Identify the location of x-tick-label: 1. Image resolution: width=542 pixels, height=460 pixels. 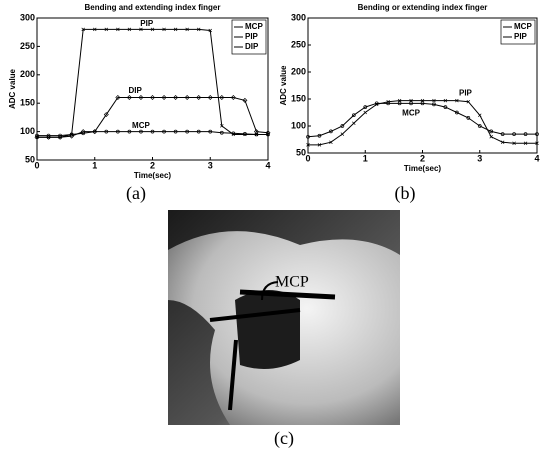
(365, 158).